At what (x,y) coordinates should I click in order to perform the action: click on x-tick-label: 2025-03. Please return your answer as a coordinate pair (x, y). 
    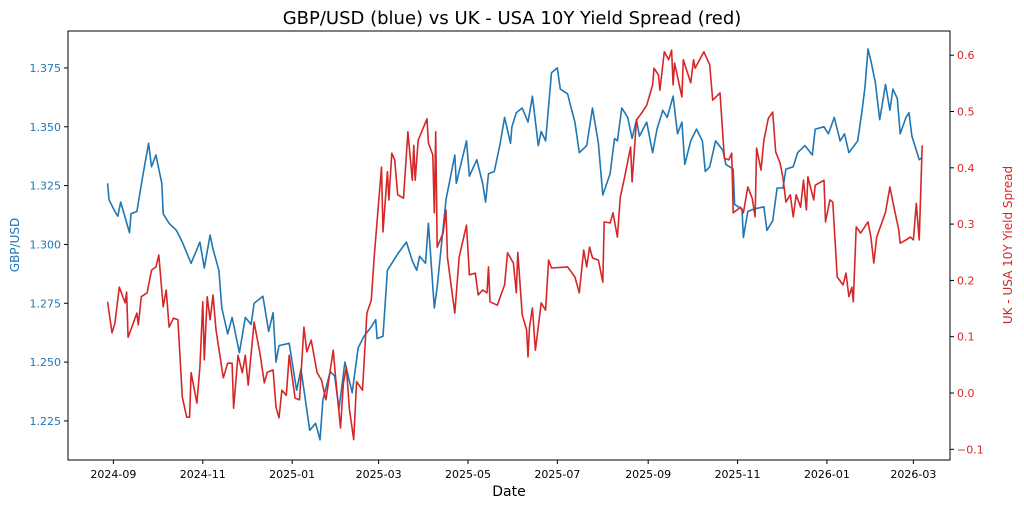
    Looking at the image, I should click on (379, 474).